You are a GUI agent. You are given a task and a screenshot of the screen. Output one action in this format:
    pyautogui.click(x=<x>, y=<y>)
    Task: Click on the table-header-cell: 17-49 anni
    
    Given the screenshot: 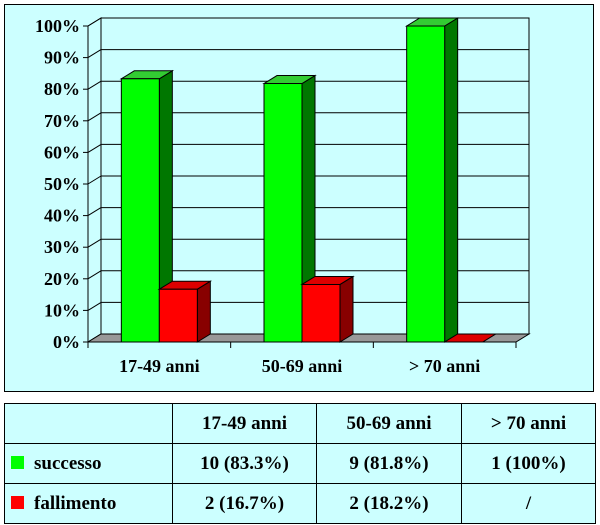 What is the action you would take?
    pyautogui.click(x=244, y=423)
    